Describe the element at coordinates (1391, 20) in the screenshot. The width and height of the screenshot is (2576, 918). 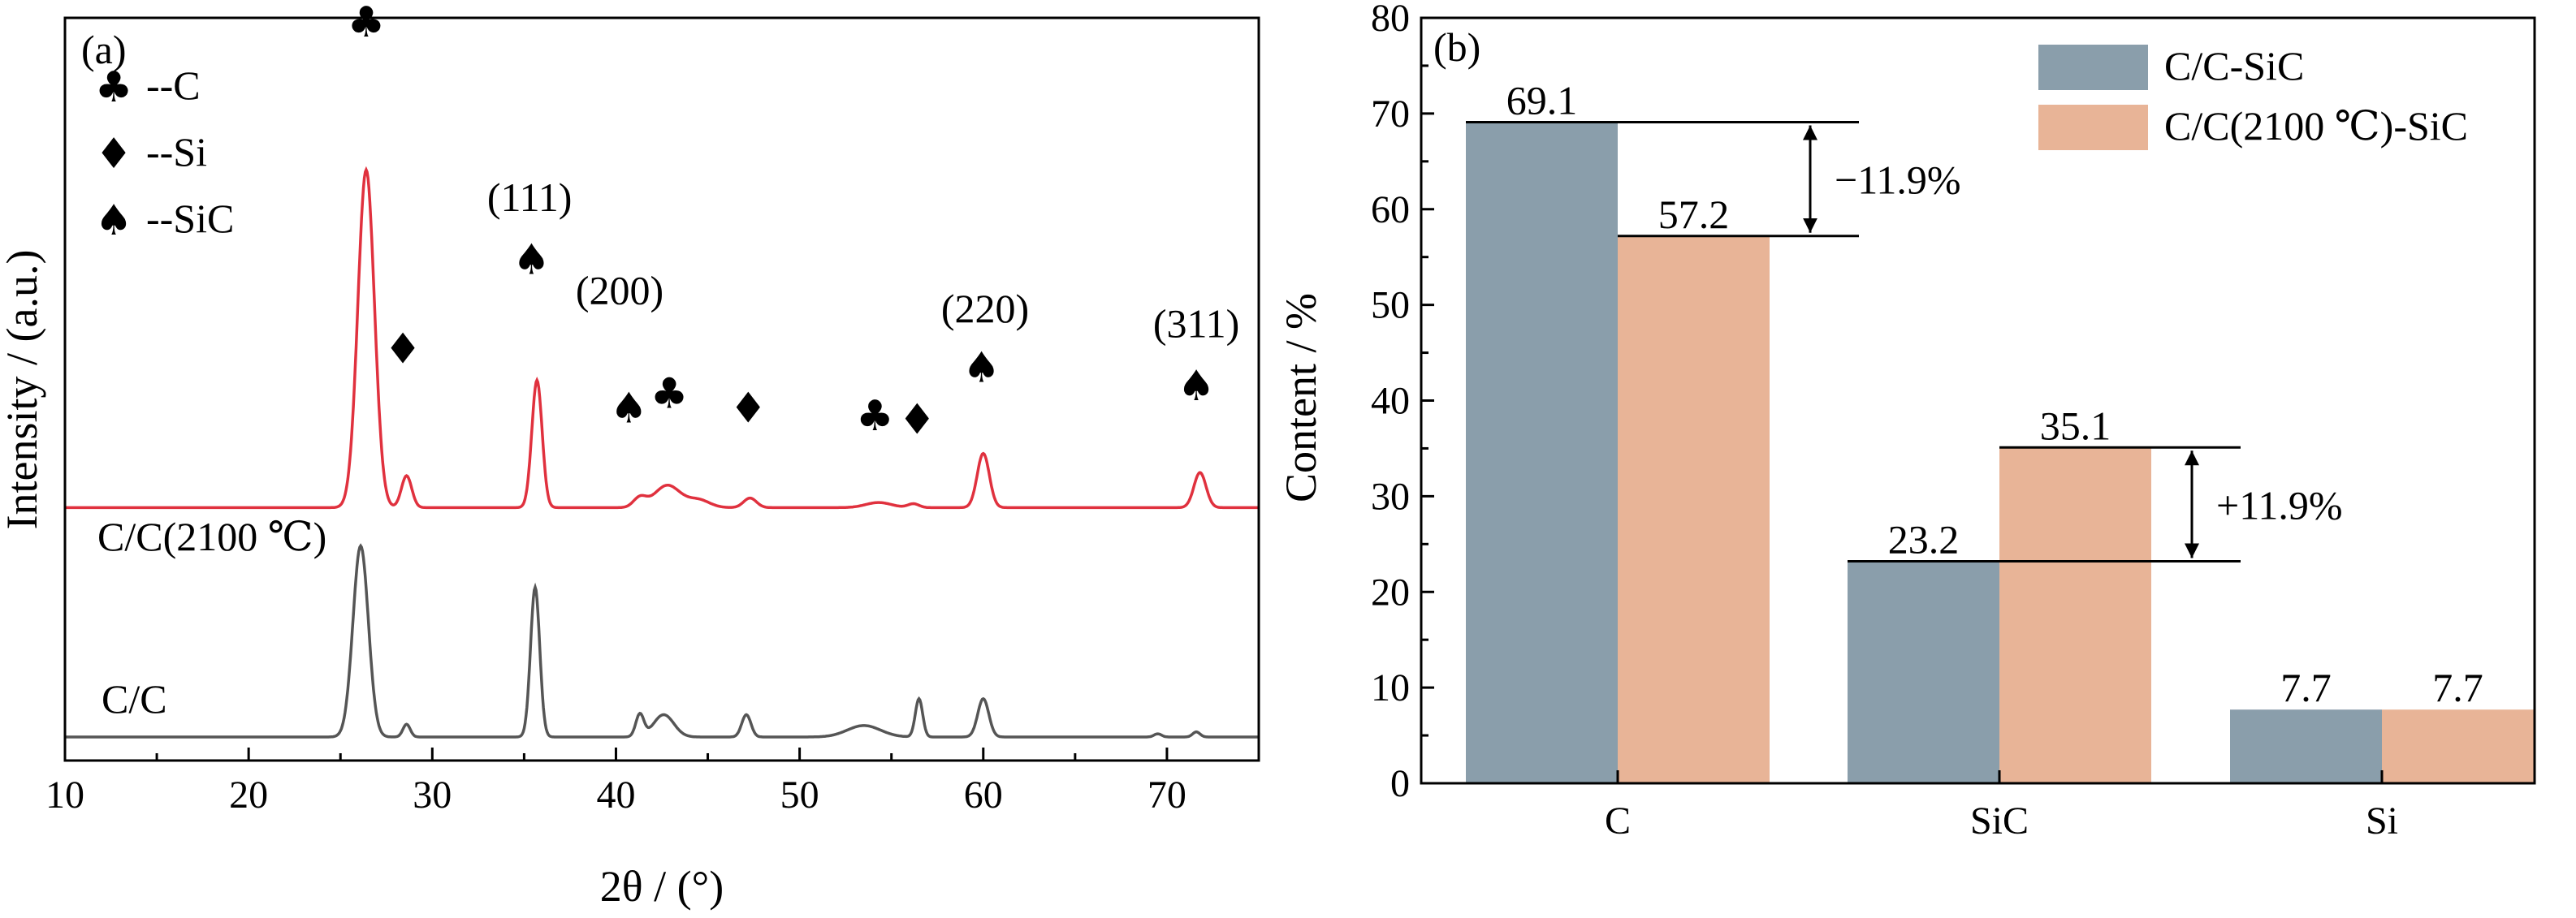
I see `y-tick-label: 80` at that location.